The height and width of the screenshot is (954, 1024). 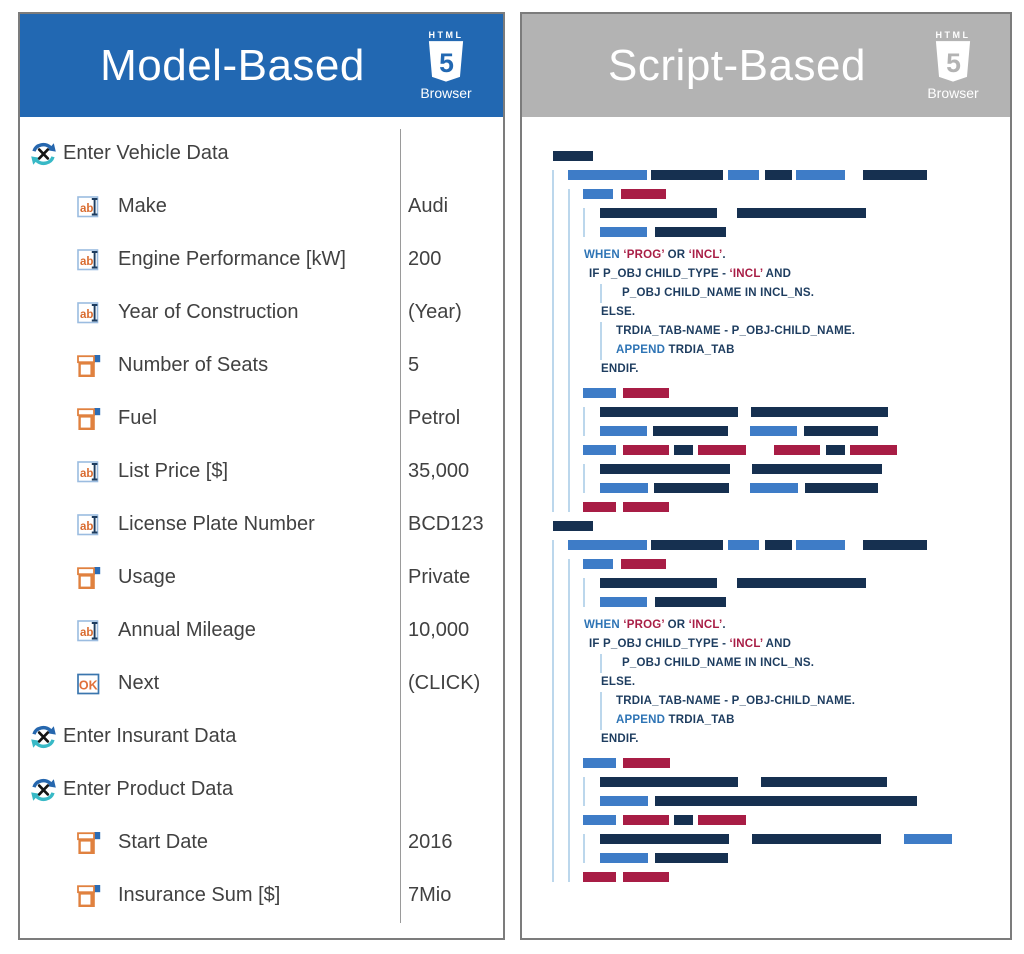 What do you see at coordinates (435, 312) in the screenshot?
I see `field-value: (Year)` at bounding box center [435, 312].